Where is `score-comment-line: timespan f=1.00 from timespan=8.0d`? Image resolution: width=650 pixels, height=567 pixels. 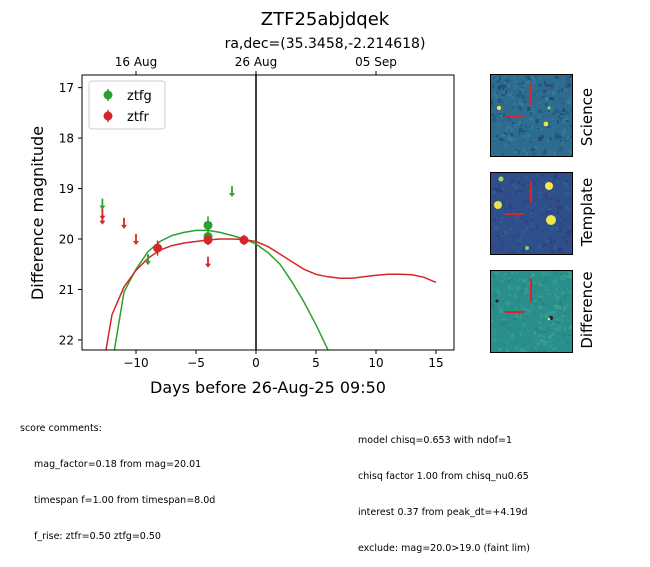
score-comment-line: timespan f=1.00 from timespan=8.0d is located at coordinates (125, 500).